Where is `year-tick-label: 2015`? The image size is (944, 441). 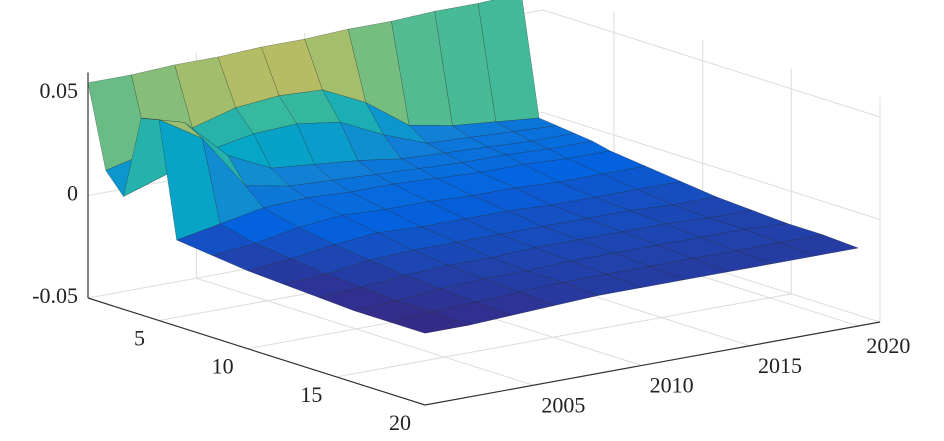 year-tick-label: 2015 is located at coordinates (780, 365).